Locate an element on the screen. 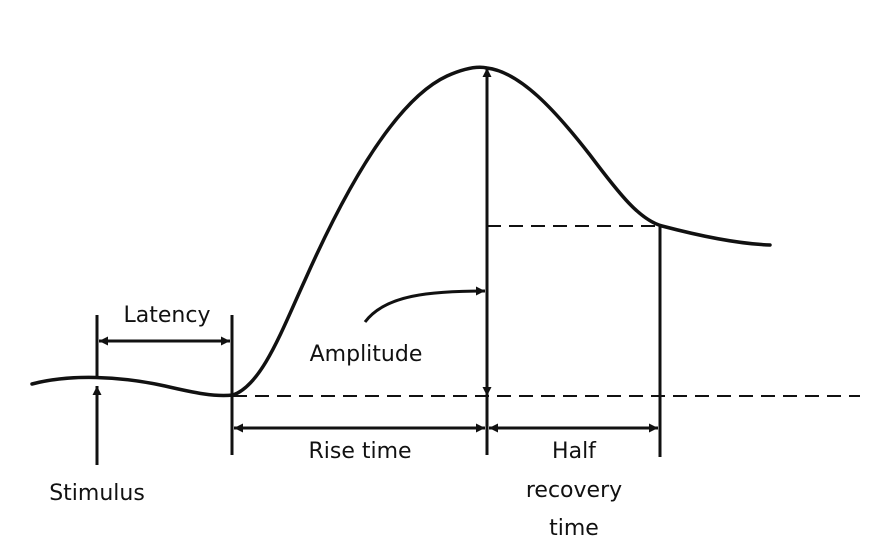  half-recovery-label-line-2: recovery is located at coordinates (574, 490).